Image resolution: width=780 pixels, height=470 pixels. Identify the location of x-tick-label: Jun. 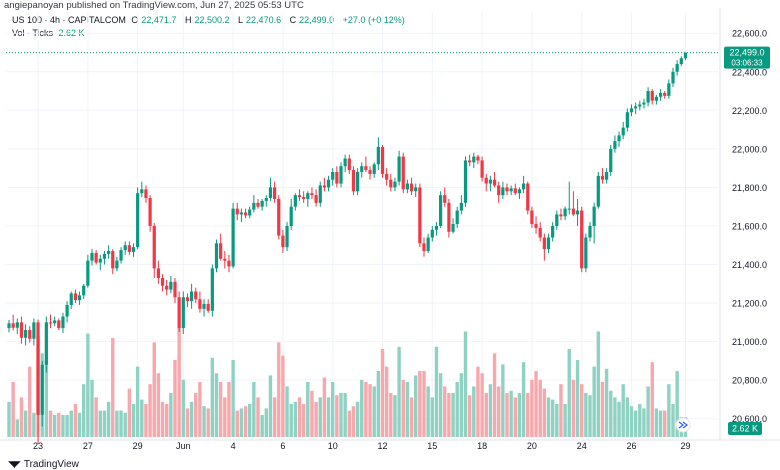
(183, 446).